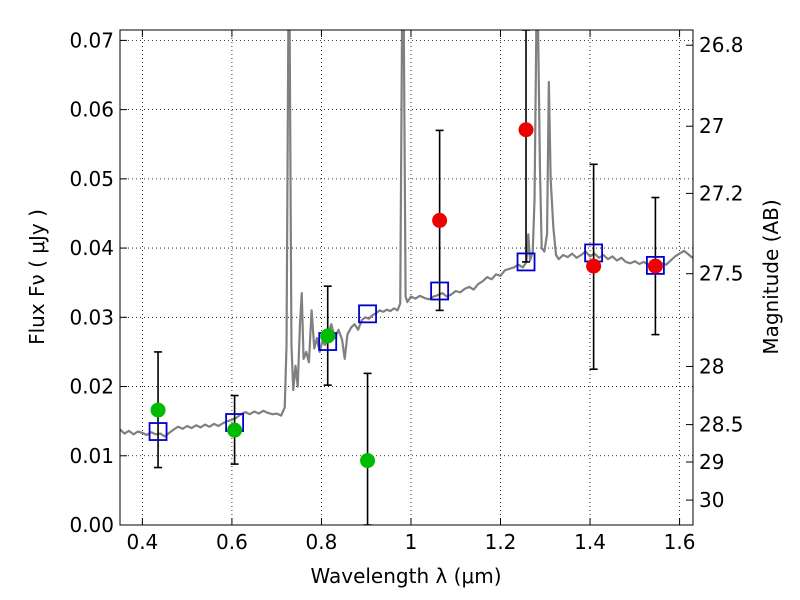 Image resolution: width=800 pixels, height=600 pixels. I want to click on magnitude-tick-label: 27.2, so click(721, 193).